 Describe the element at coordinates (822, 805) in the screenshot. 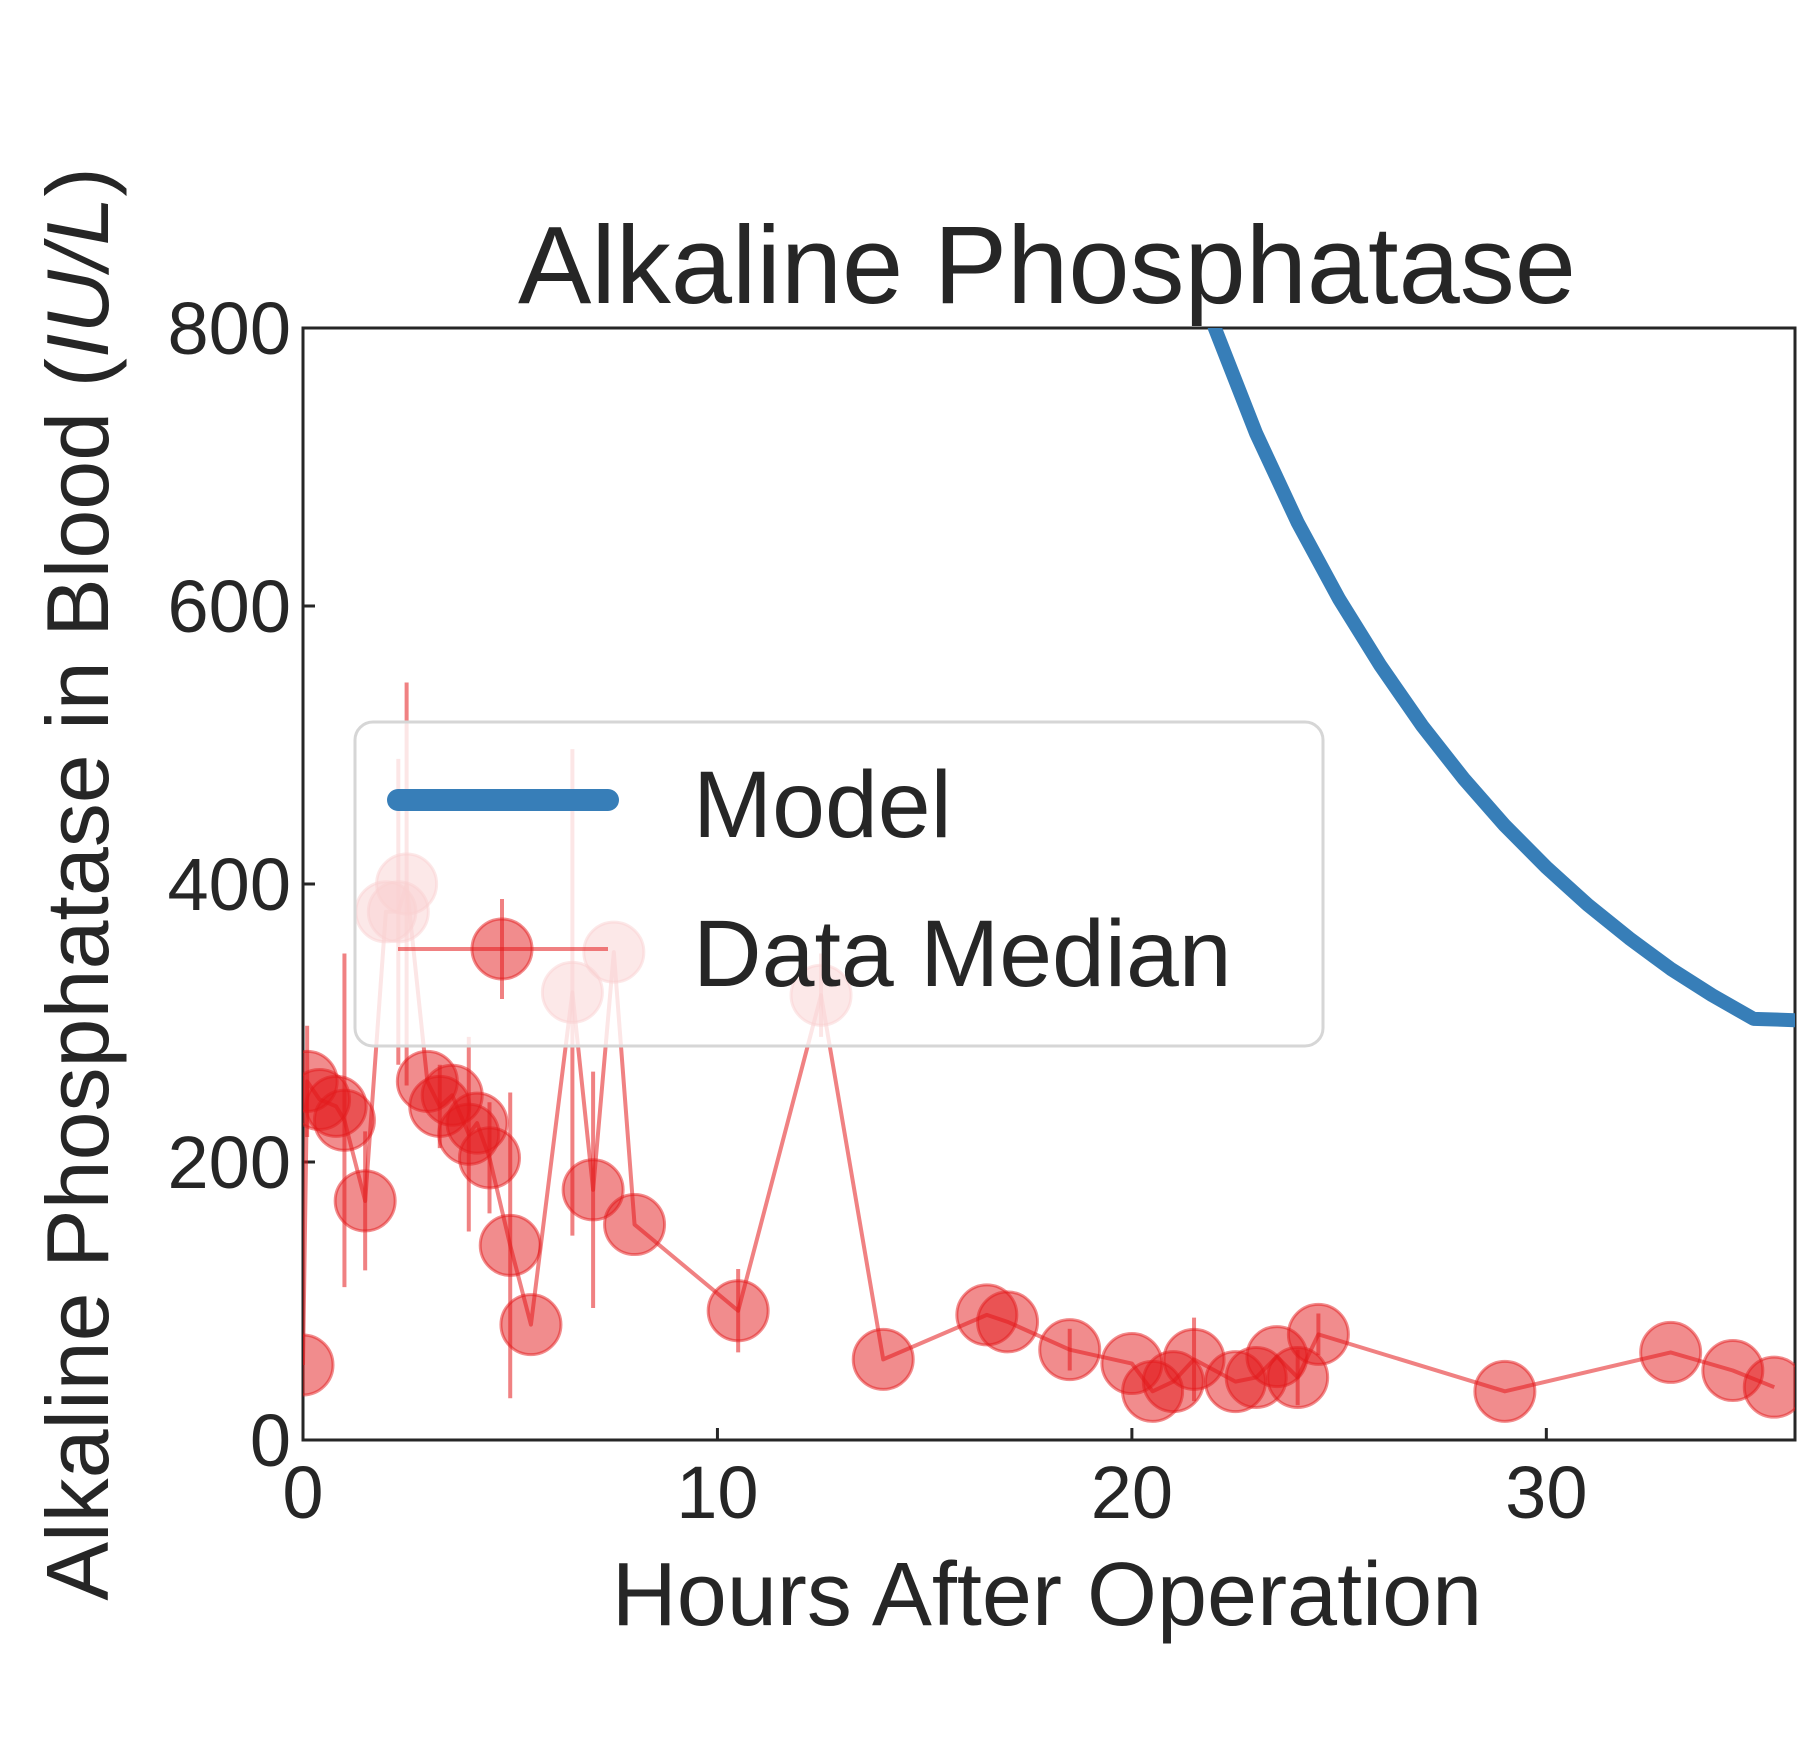

I see `legend-model-label: Model` at that location.